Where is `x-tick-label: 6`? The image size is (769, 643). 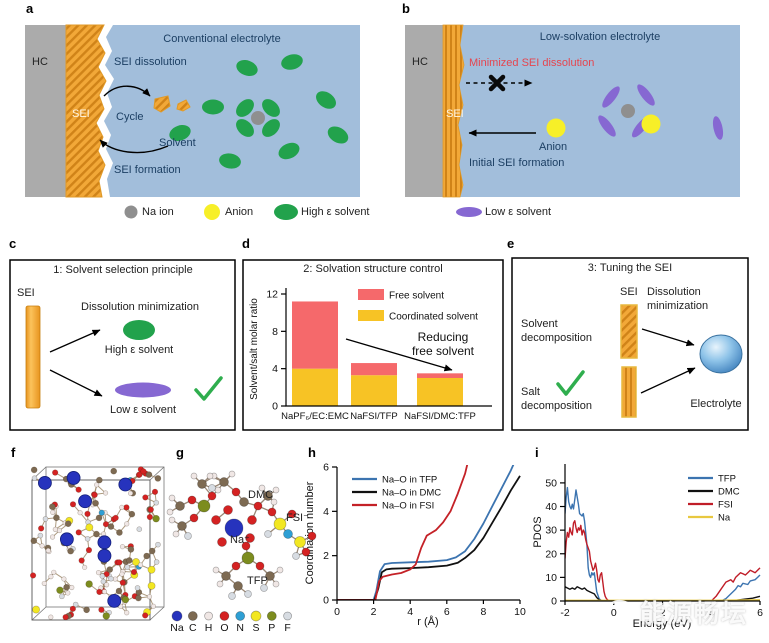
x-tick-label: 6 is located at coordinates (447, 612).